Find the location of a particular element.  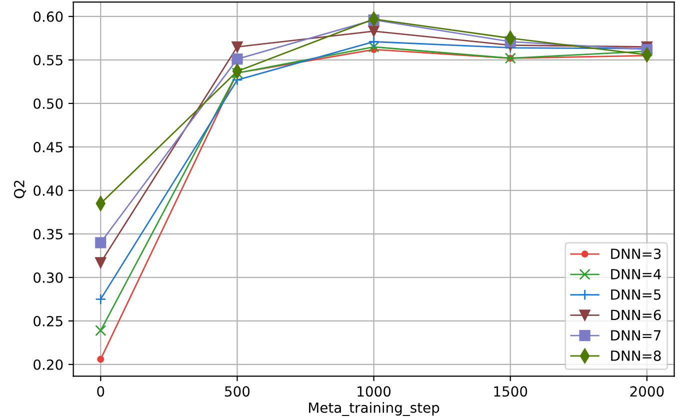

y-tick-label: 0.35 is located at coordinates (48, 234).